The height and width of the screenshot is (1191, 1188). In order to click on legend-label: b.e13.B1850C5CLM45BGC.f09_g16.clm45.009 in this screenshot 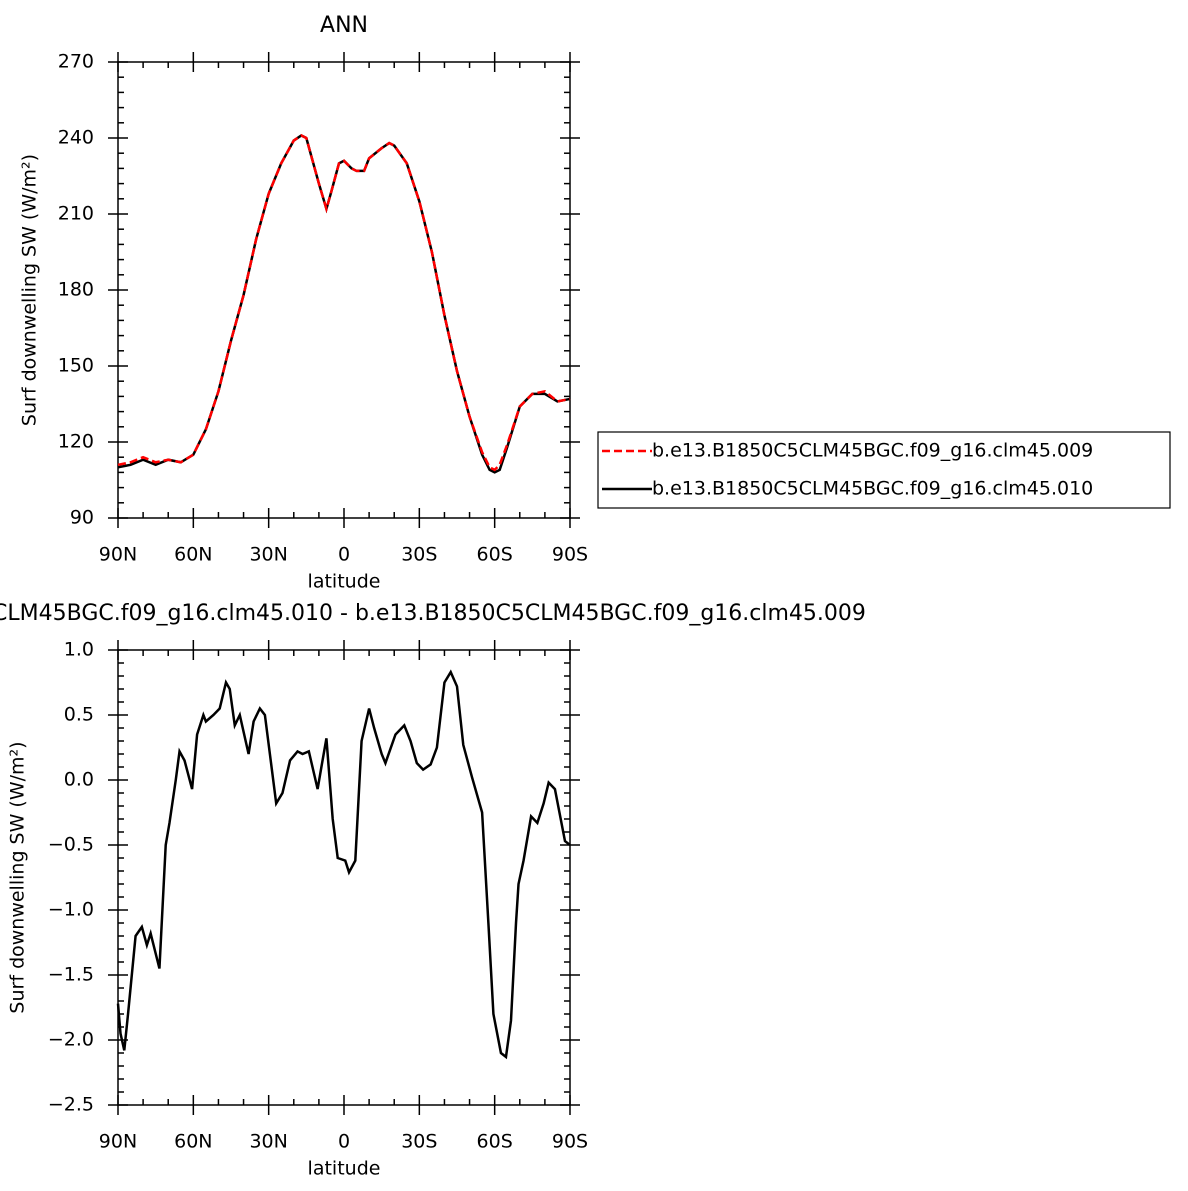, I will do `click(872, 451)`.